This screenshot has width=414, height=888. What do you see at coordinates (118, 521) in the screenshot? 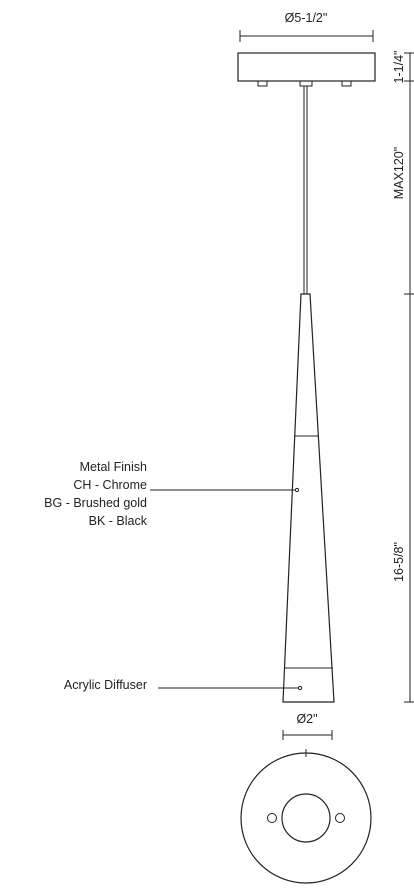
I see `finish-option-black: BK - Black` at bounding box center [118, 521].